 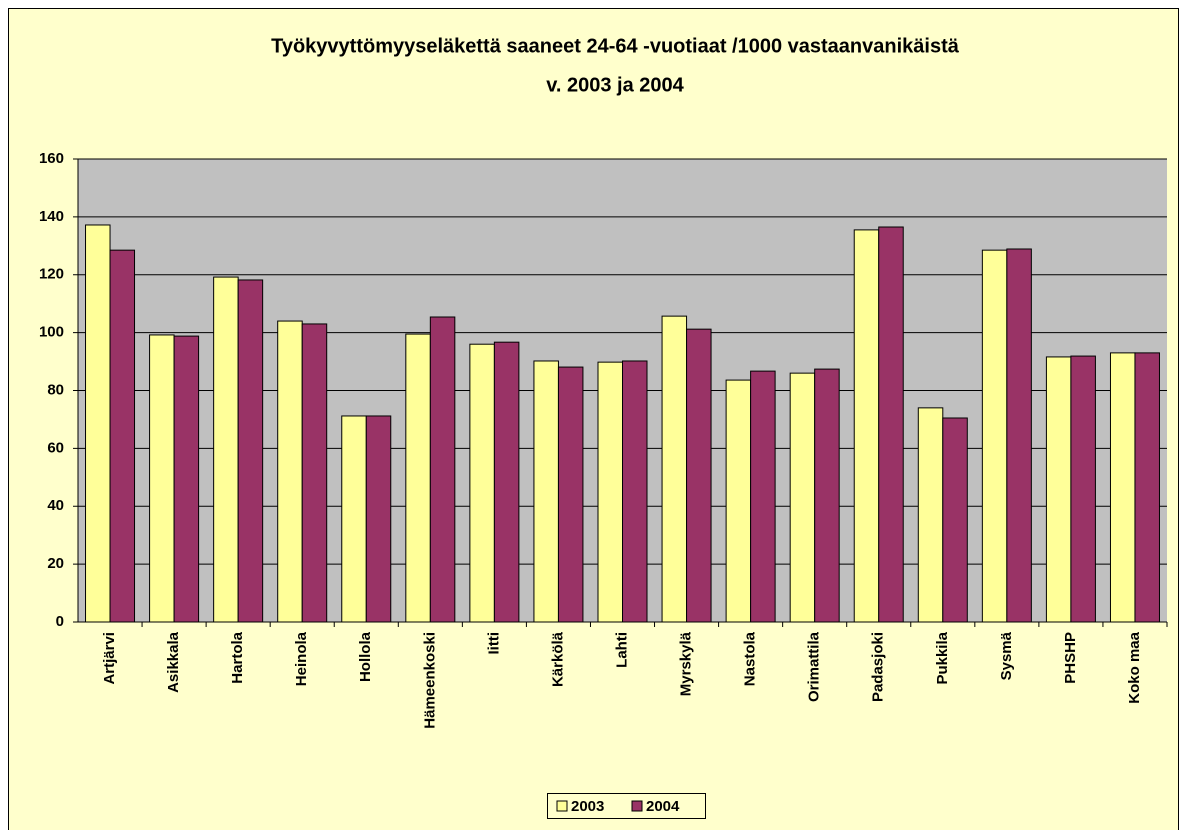 I want to click on y-tick-label: 160, so click(x=51, y=158).